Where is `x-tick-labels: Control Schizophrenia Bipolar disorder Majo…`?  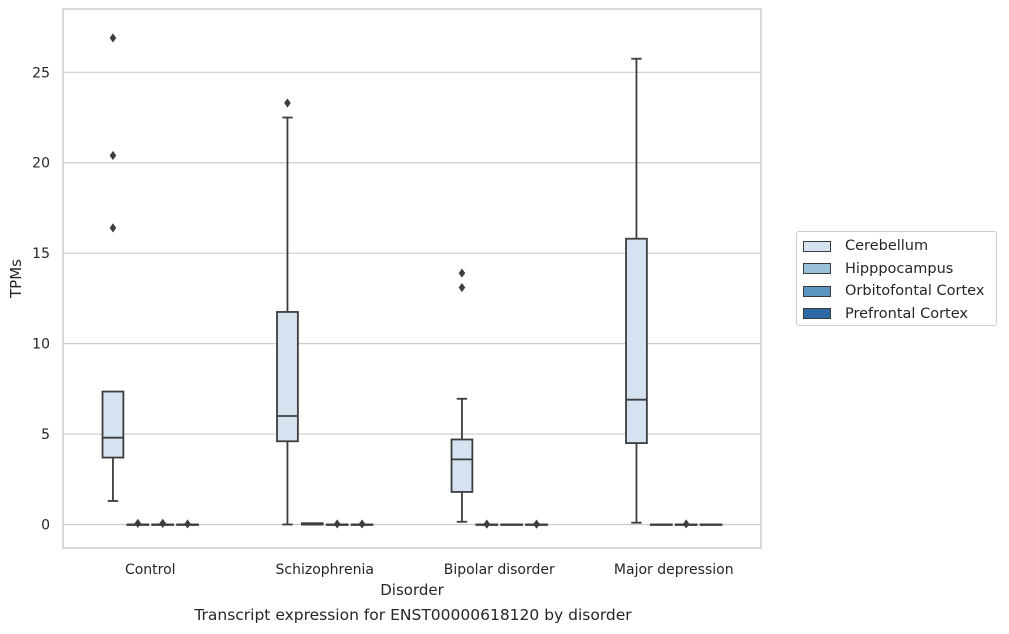 x-tick-labels: Control Schizophrenia Bipolar disorder Majo… is located at coordinates (429, 570).